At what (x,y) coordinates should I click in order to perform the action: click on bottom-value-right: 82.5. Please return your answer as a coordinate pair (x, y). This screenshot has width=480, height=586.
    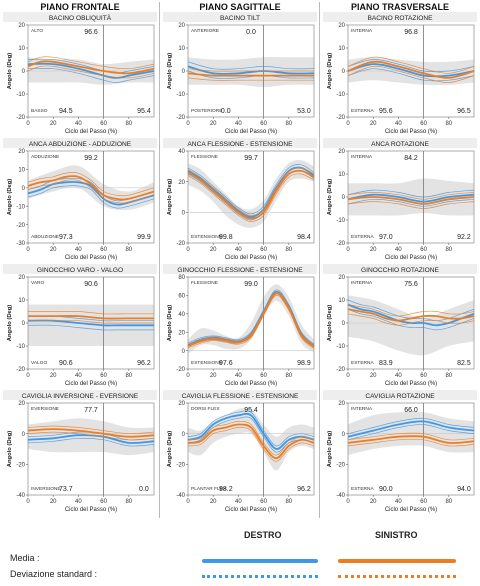
    Looking at the image, I should click on (464, 363).